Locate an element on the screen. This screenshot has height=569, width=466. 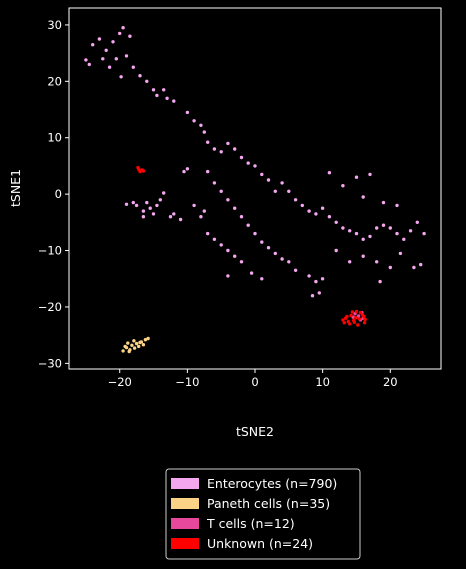
x-axis-label: tSNE2 is located at coordinates (255, 431).